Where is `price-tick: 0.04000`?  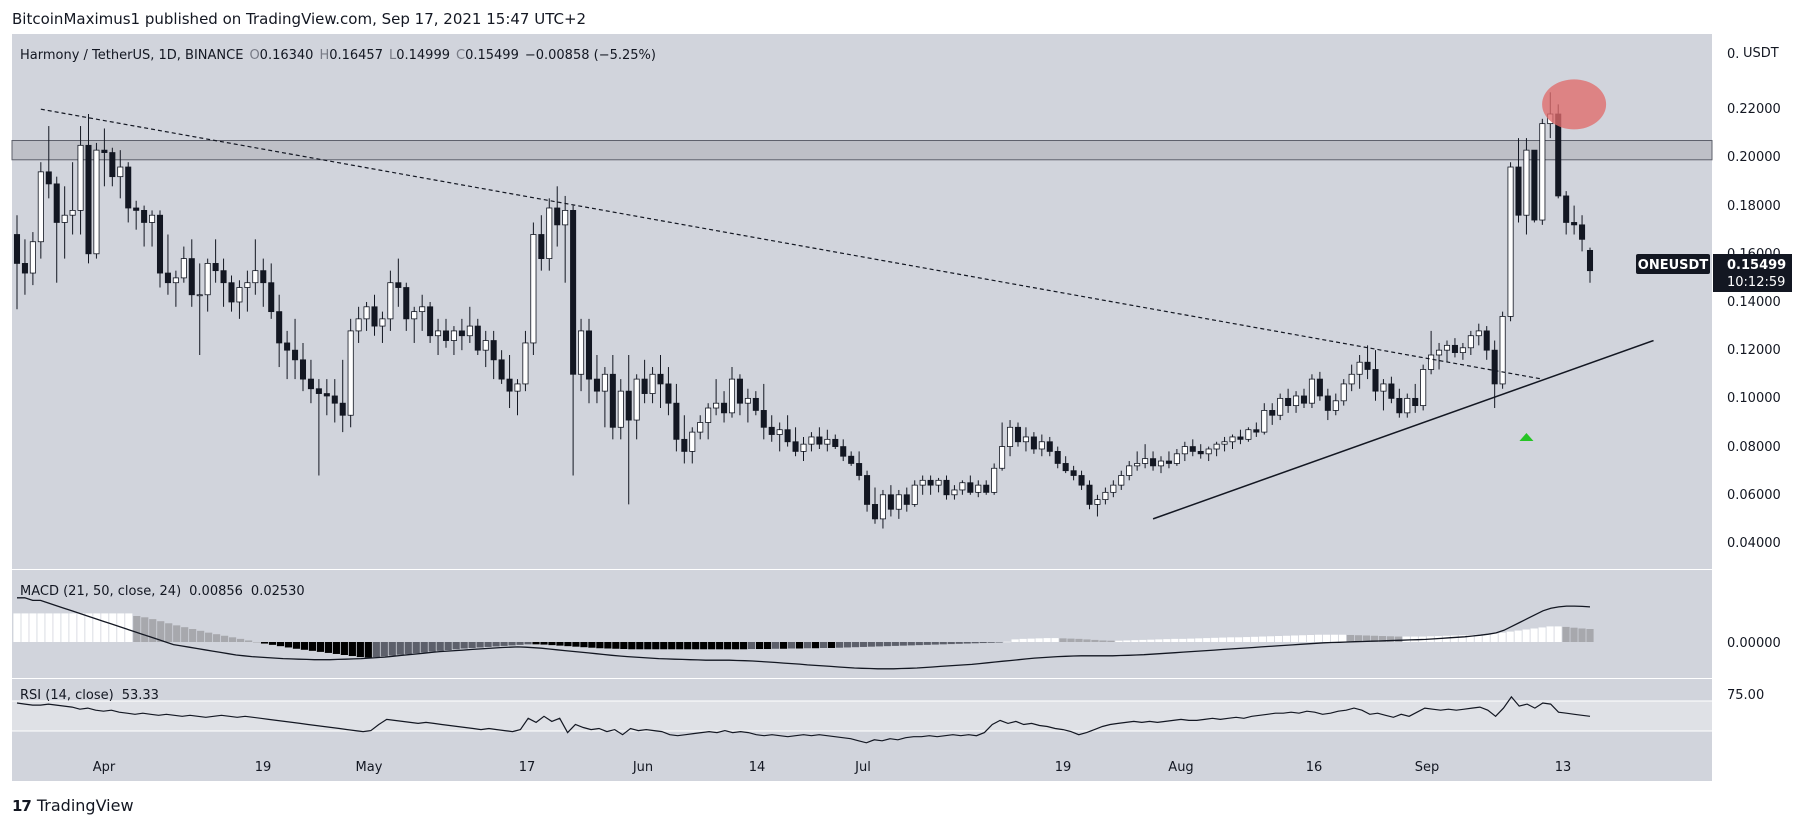 price-tick: 0.04000 is located at coordinates (1754, 543).